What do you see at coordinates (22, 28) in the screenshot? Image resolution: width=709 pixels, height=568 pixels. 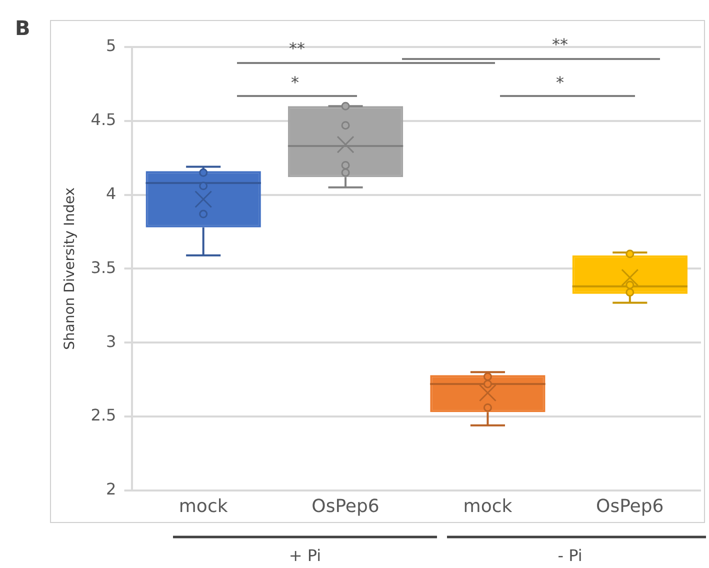 I see `text: B` at bounding box center [22, 28].